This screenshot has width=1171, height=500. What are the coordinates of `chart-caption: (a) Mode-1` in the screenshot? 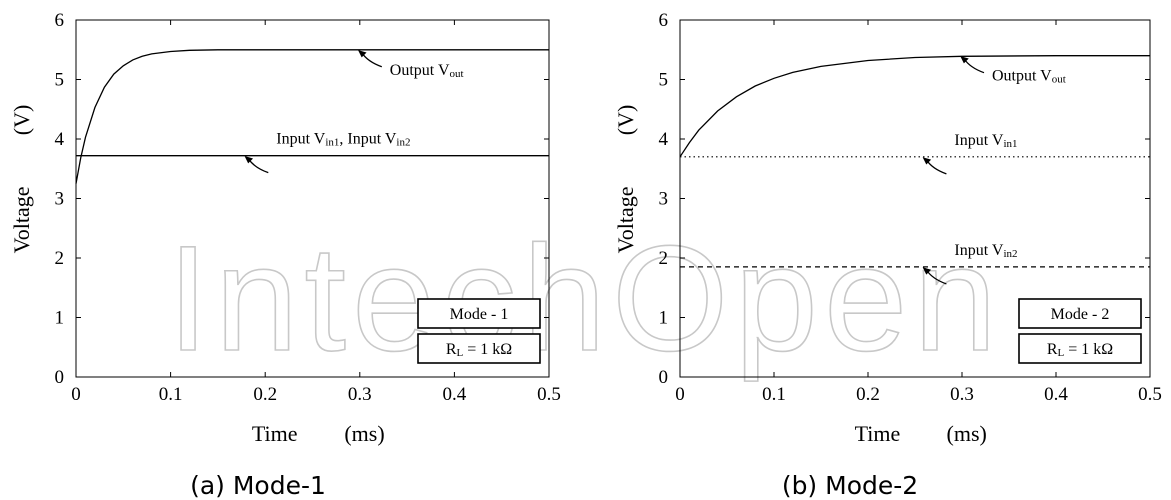 It's located at (258, 485).